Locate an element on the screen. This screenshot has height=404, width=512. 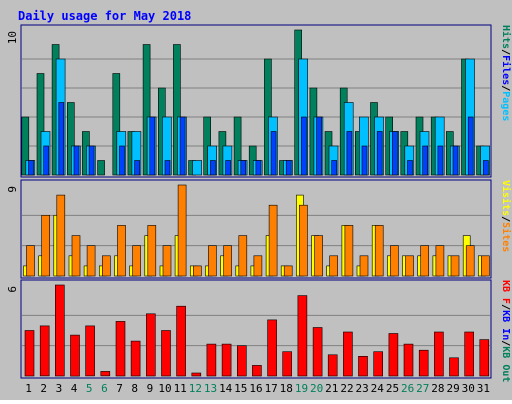
x-tick-label: 31 is located at coordinates (483, 388).